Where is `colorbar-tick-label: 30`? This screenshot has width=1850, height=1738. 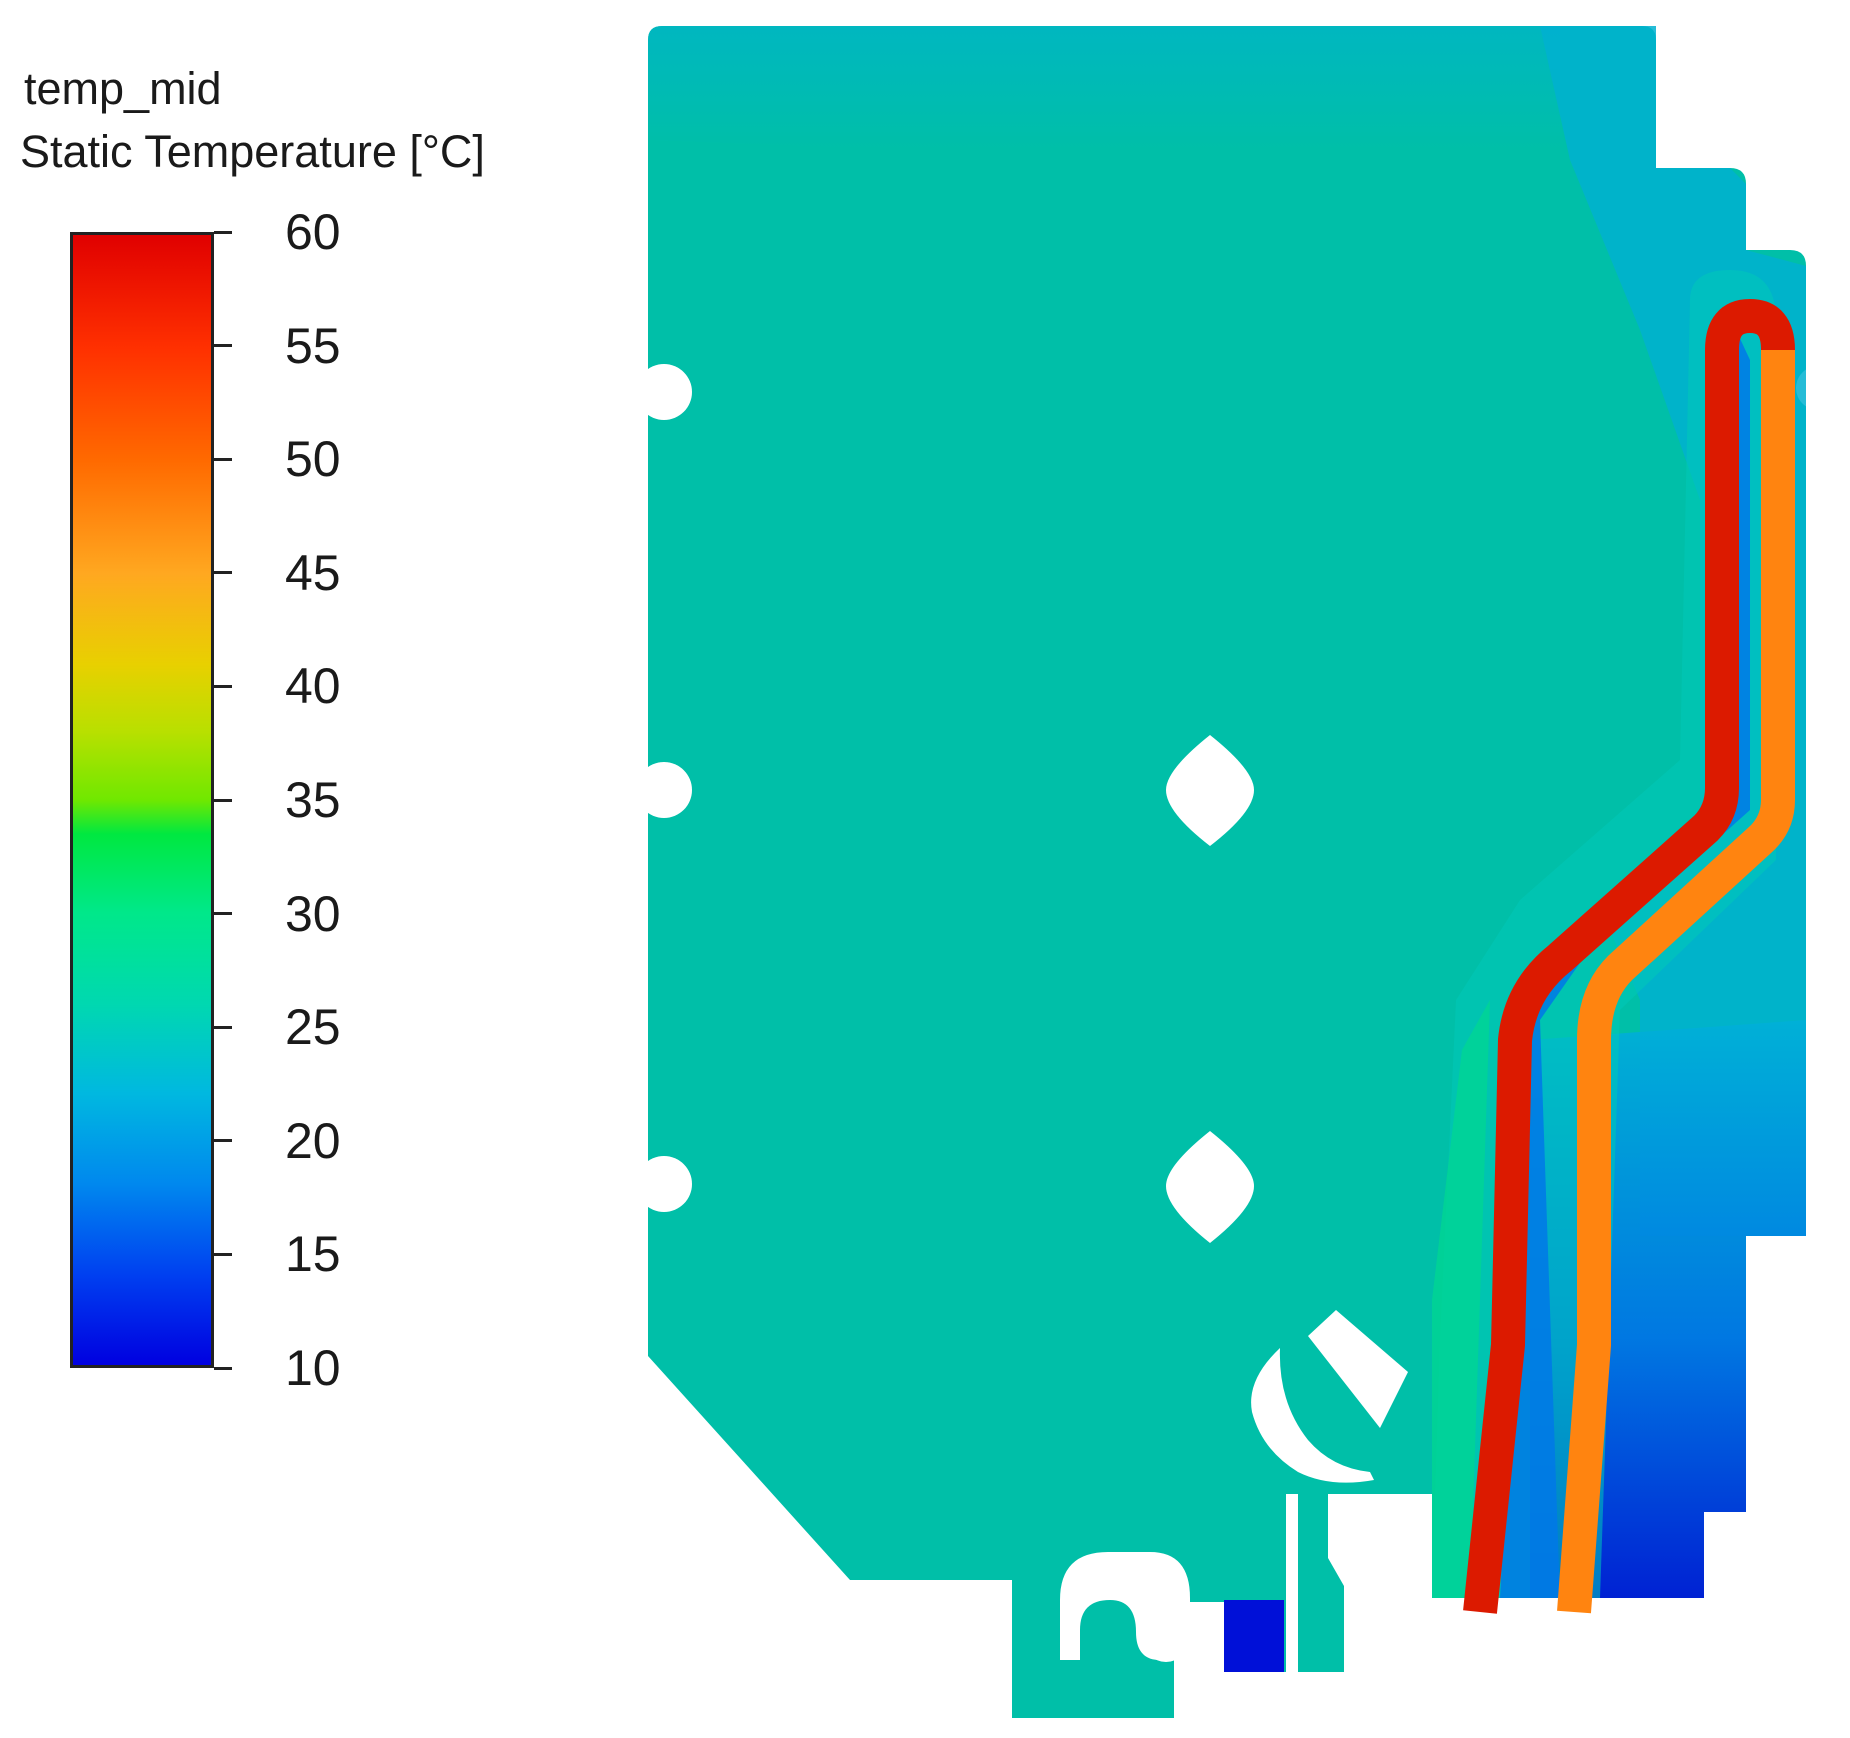
colorbar-tick-label: 30 is located at coordinates (313, 913).